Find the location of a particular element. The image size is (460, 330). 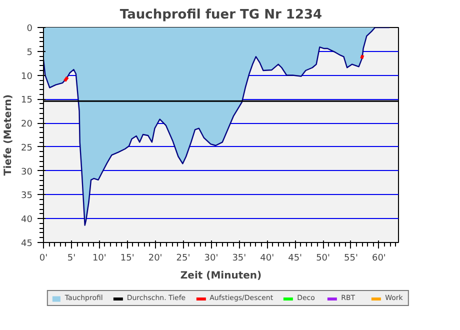

x-tick-label: 20' is located at coordinates (155, 259).